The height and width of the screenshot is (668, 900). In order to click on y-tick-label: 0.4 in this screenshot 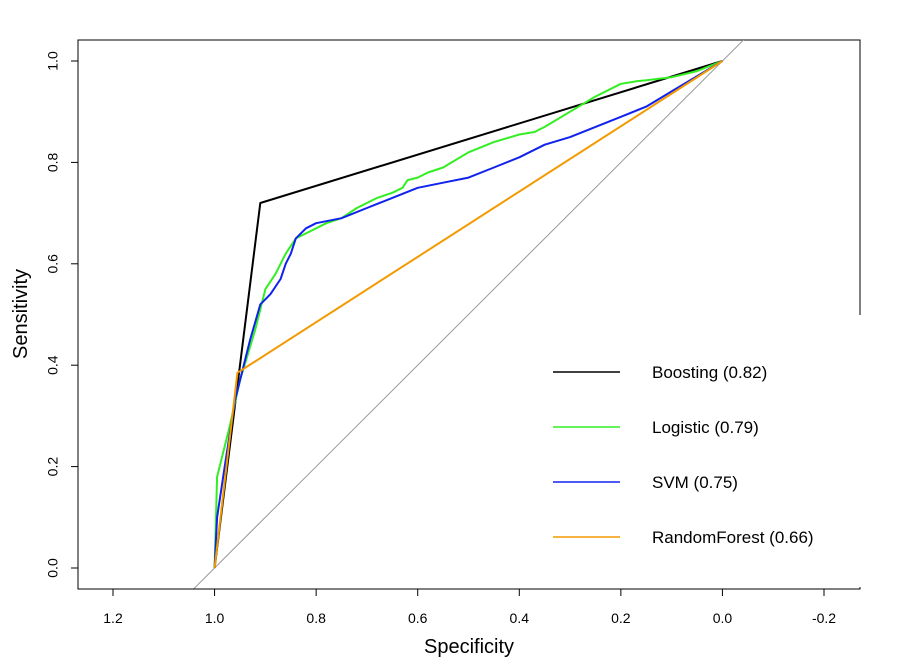, I will do `click(53, 365)`.